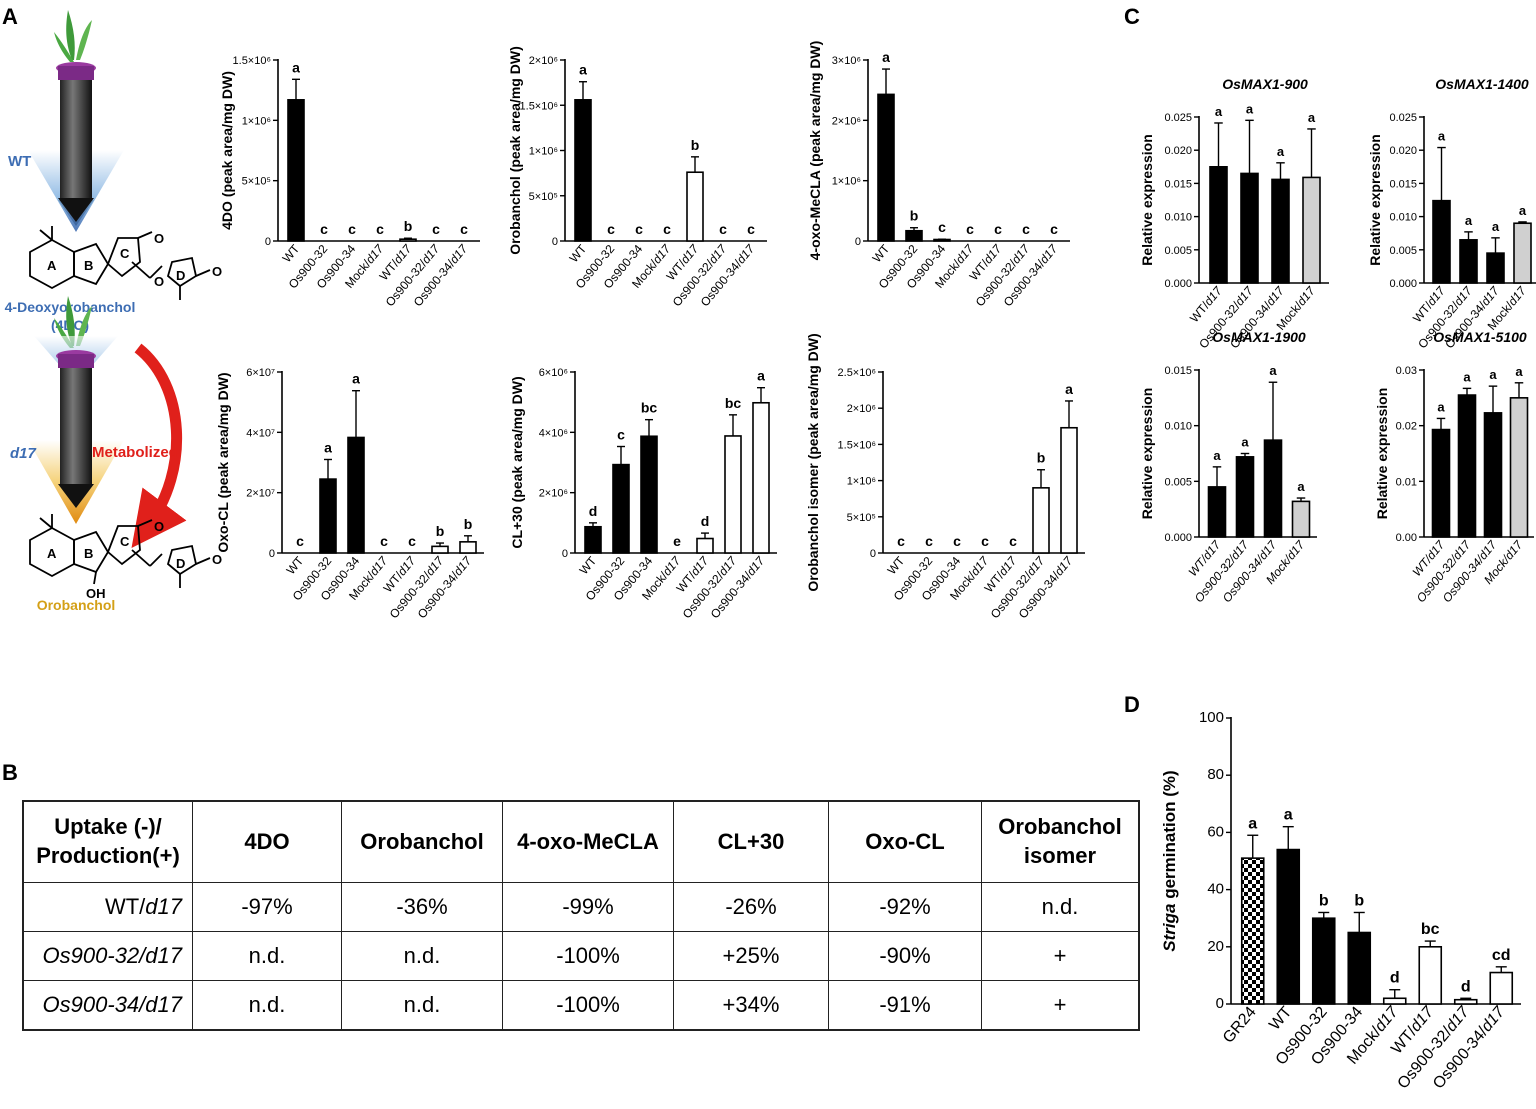 Image resolution: width=1536 pixels, height=1109 pixels. What do you see at coordinates (94, 1004) in the screenshot?
I see `row-header-prefix: Os900-34/` at bounding box center [94, 1004].